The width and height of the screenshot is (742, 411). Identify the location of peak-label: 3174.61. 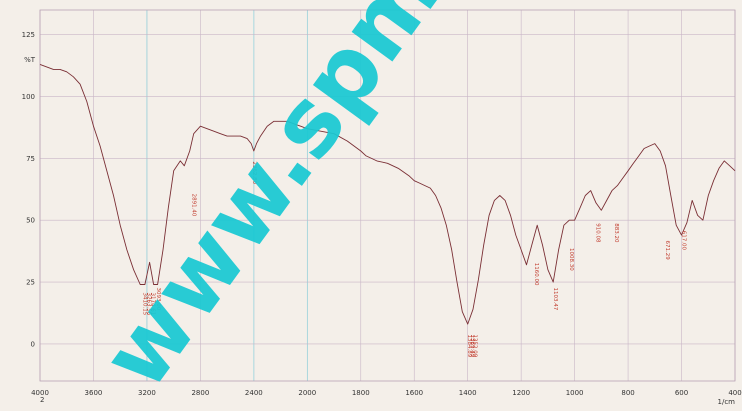
(153, 304).